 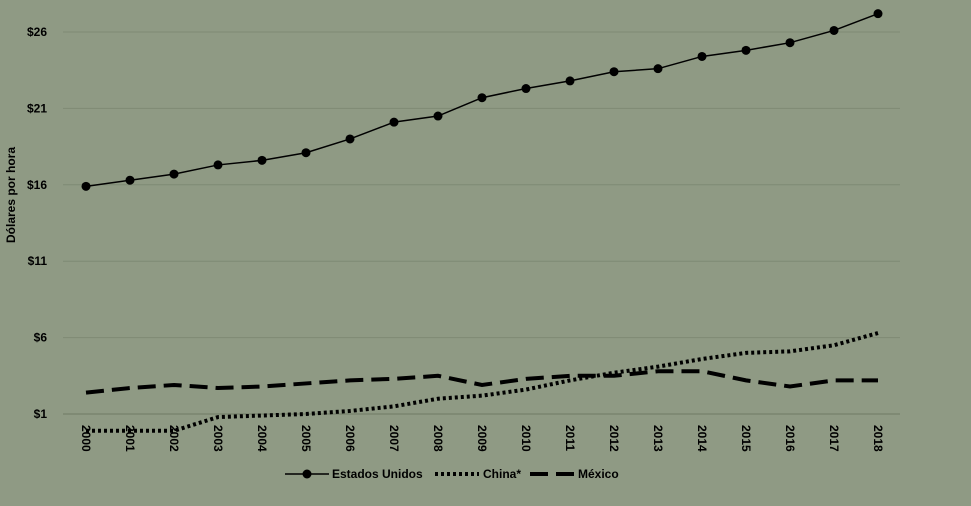 I want to click on x-tick-label: 2013, so click(x=658, y=438).